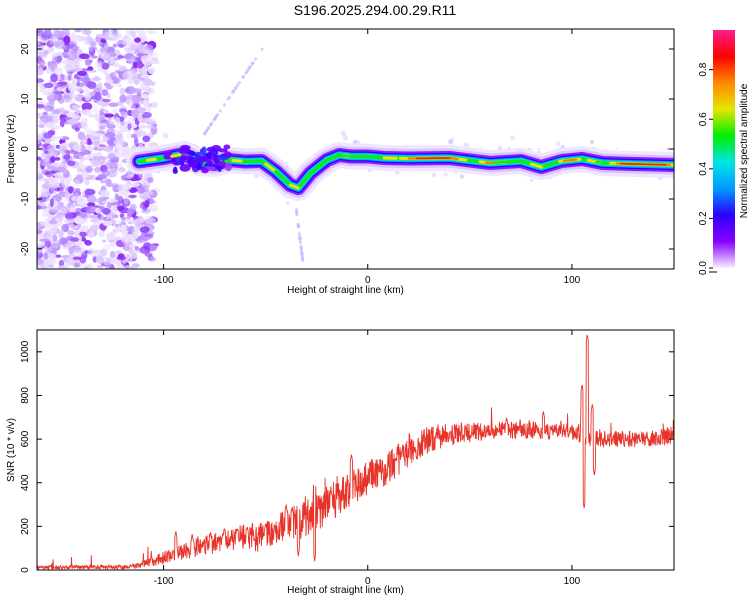 The height and width of the screenshot is (600, 750). I want to click on heatmap-xtick-label: -100, so click(164, 280).